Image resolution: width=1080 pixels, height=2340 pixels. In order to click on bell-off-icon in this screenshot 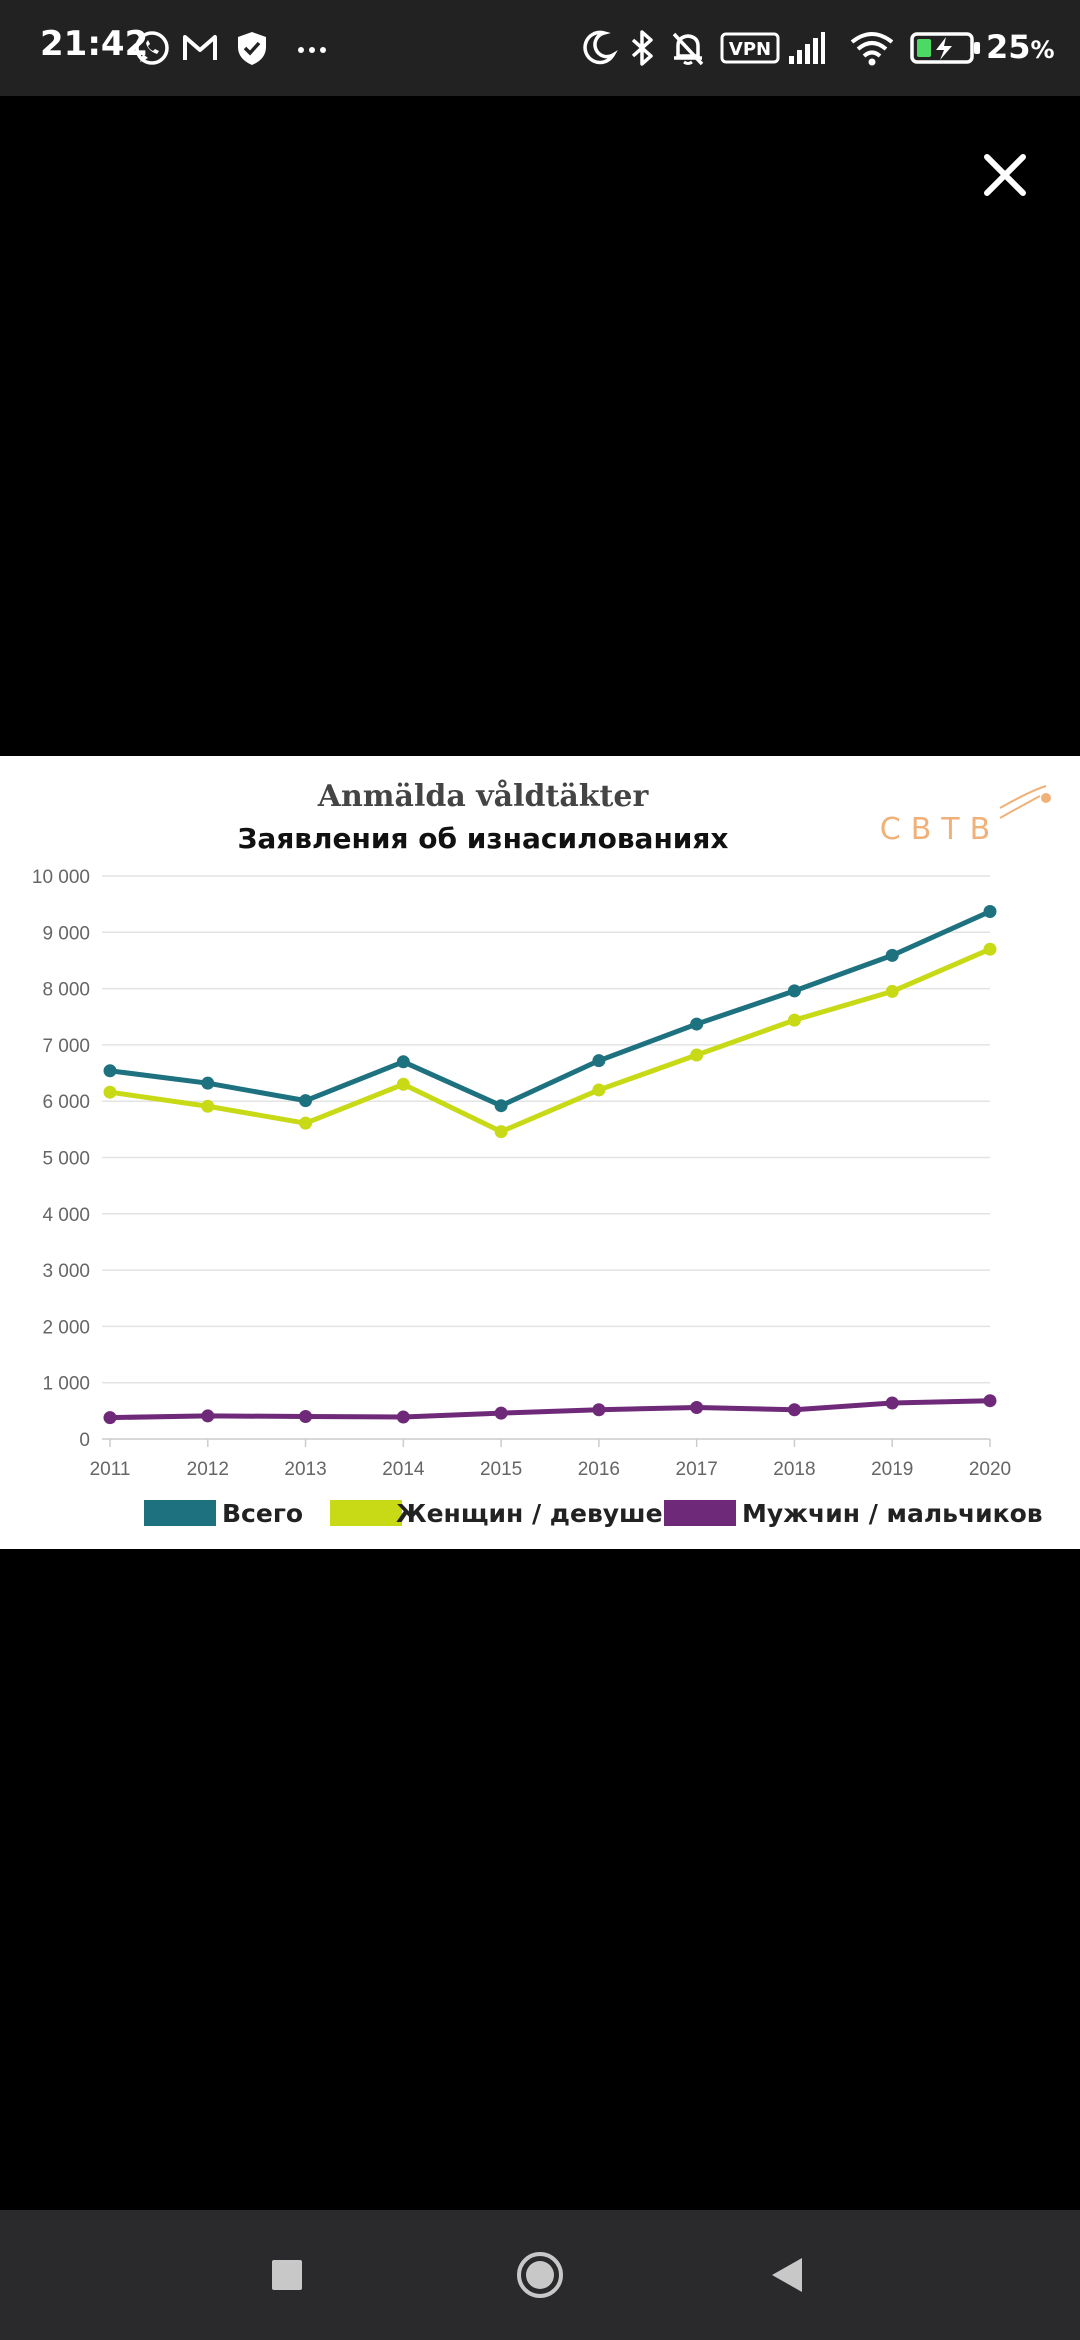, I will do `click(688, 49)`.